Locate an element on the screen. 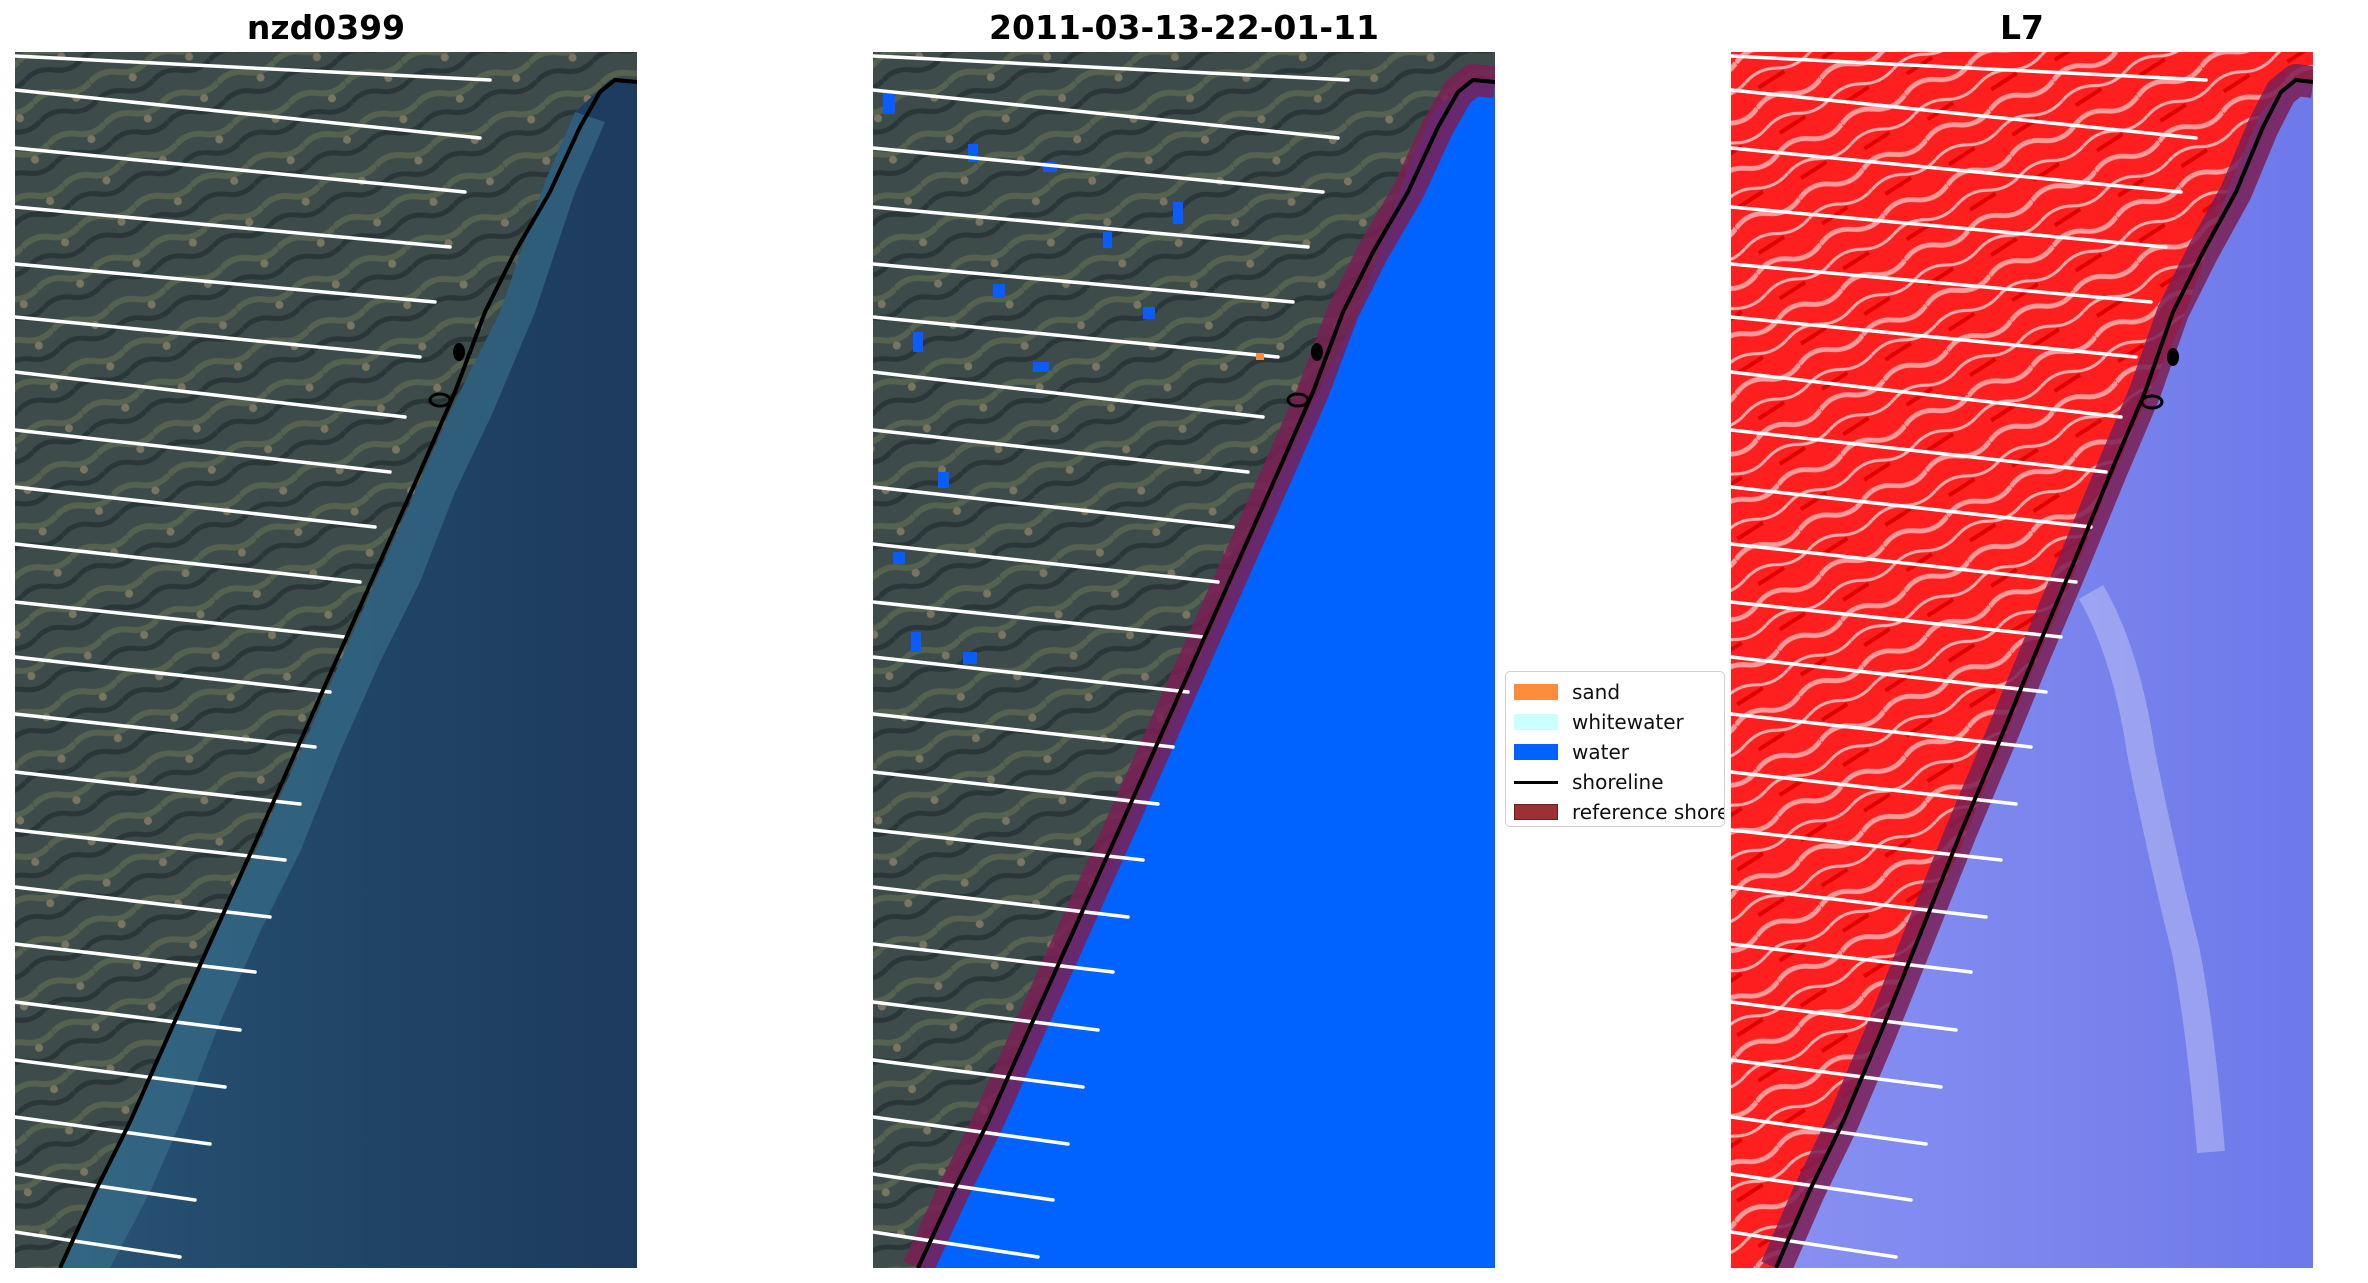 The width and height of the screenshot is (2368, 1283). legend-item-water: water is located at coordinates (1615, 751).